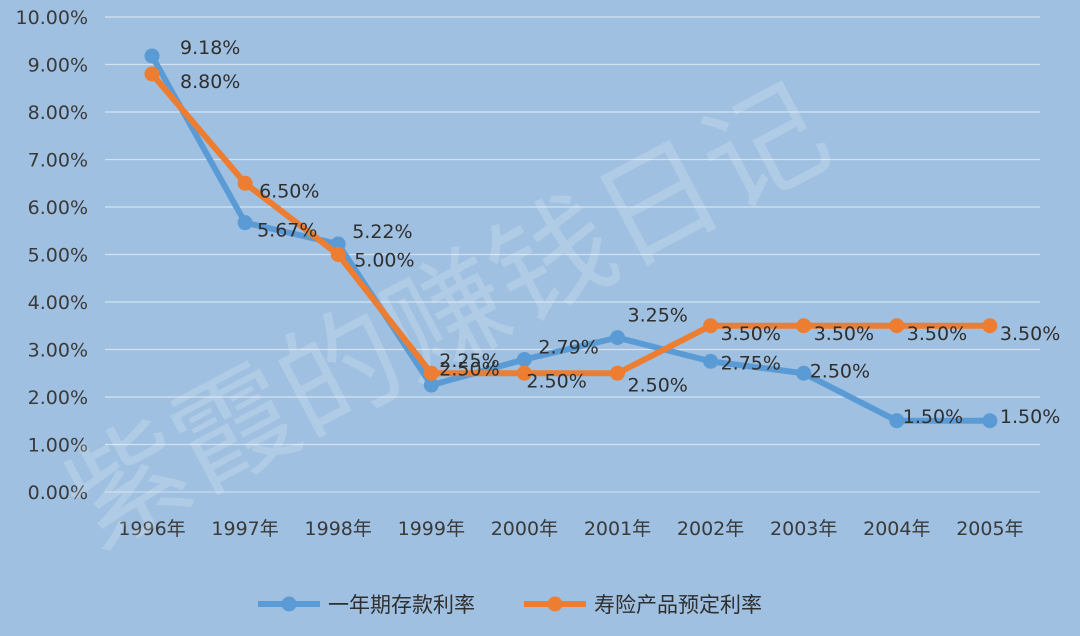  What do you see at coordinates (401, 605) in the screenshot?
I see `legend-label: 一年期存款利率` at bounding box center [401, 605].